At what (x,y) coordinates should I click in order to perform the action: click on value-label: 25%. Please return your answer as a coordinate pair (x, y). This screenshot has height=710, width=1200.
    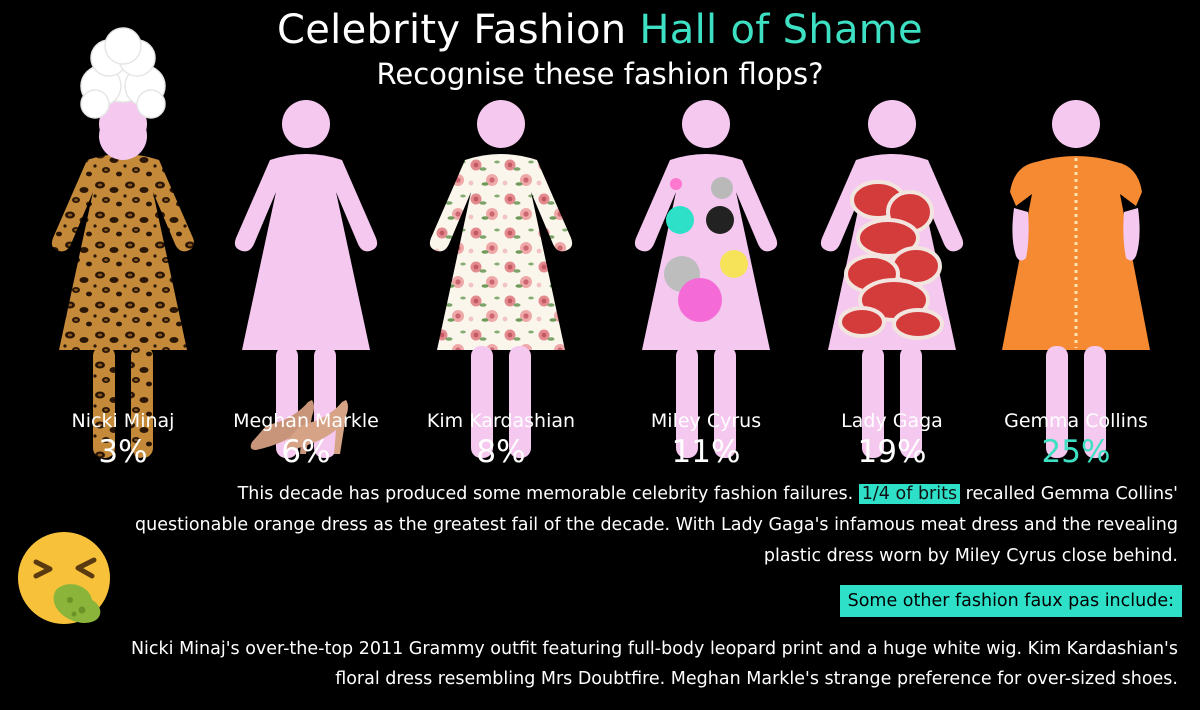
    Looking at the image, I should click on (1076, 452).